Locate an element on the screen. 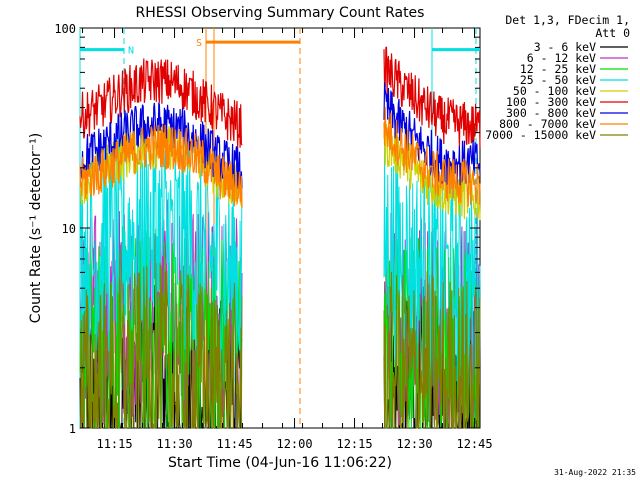 The height and width of the screenshot is (480, 640). legend-header-line-1: Det 1,3, FDecim 1, is located at coordinates (567, 20).